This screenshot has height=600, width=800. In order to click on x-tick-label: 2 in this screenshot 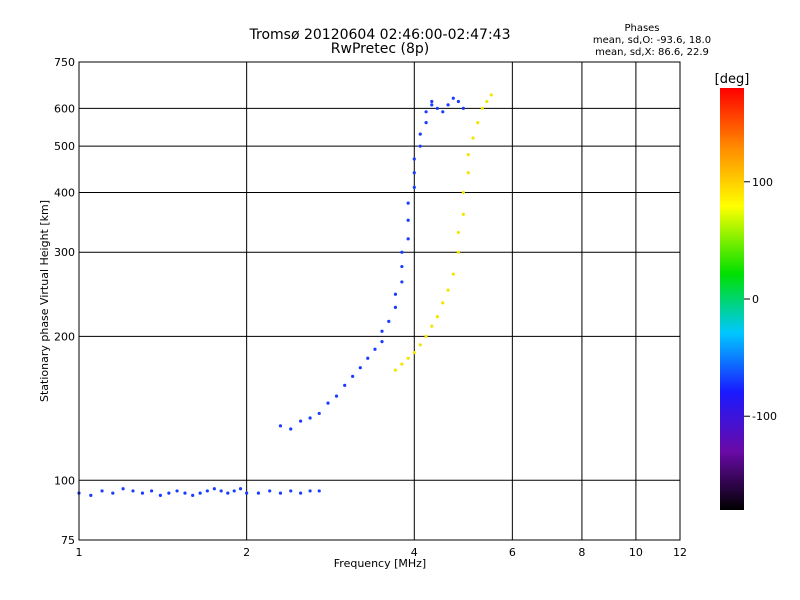, I will do `click(246, 552)`.